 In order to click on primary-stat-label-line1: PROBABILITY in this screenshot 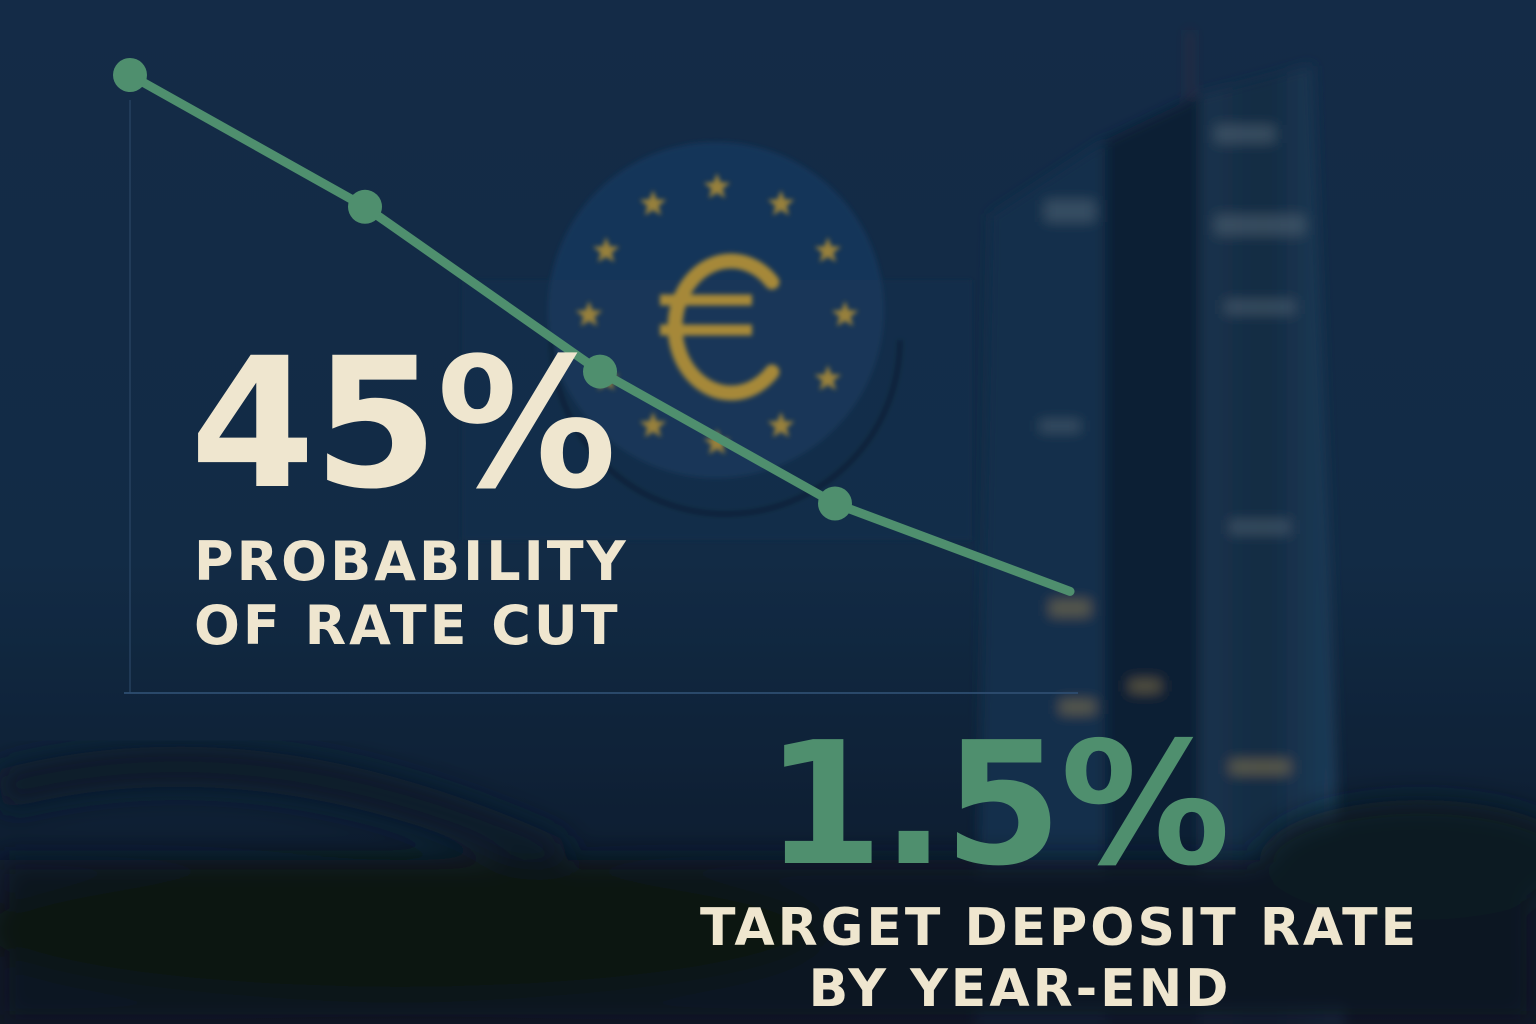, I will do `click(411, 561)`.